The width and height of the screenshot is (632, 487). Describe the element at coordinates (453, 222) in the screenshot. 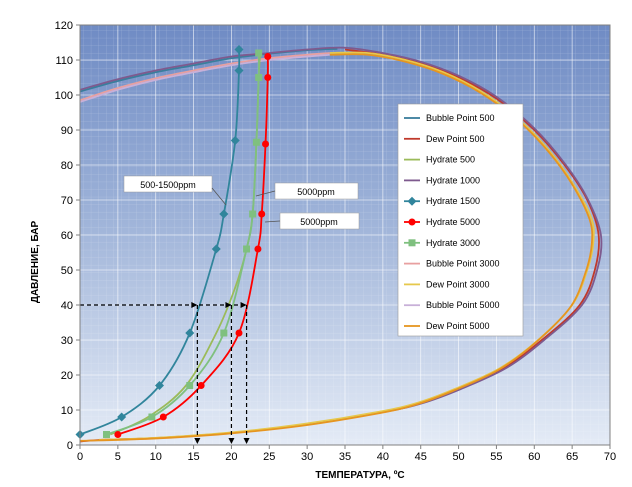

I see `legend-label: Hydrate 5000` at that location.